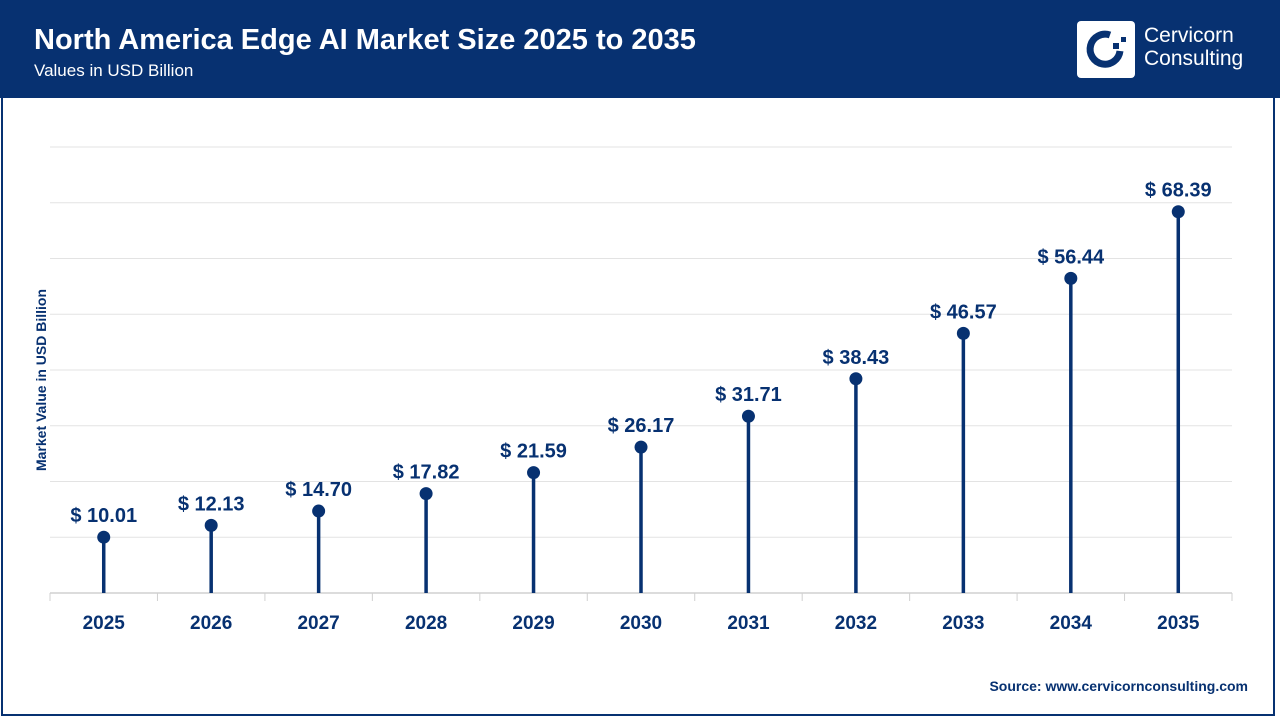 This screenshot has height=720, width=1280. Describe the element at coordinates (1189, 35) in the screenshot. I see `logo-line1: Cervicorn` at that location.